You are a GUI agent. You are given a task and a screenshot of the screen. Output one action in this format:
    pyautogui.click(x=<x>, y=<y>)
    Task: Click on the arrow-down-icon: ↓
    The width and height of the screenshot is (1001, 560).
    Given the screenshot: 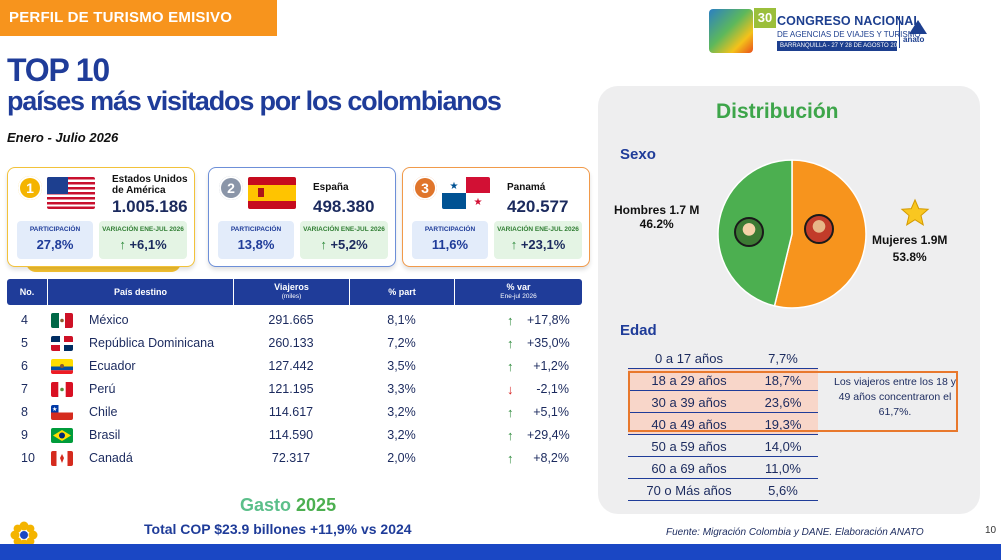 What is the action you would take?
    pyautogui.click(x=510, y=389)
    